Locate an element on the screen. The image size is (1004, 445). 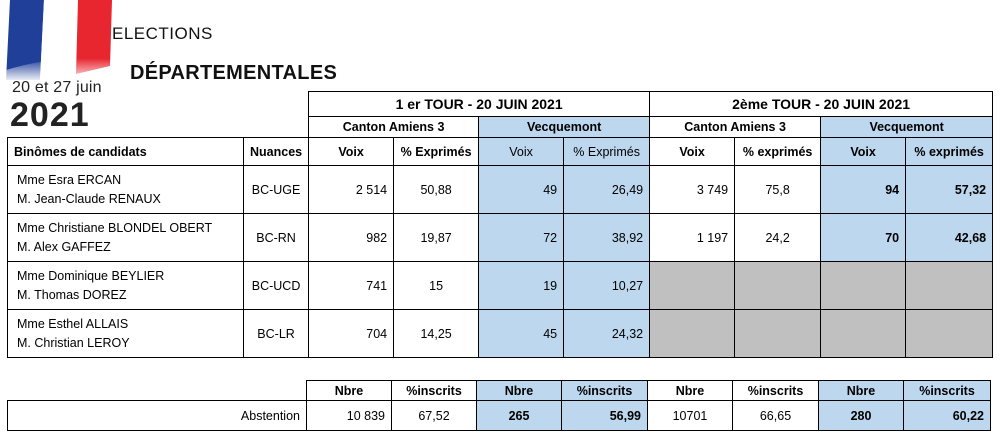
nuance-cell: BC-RN is located at coordinates (276, 237).